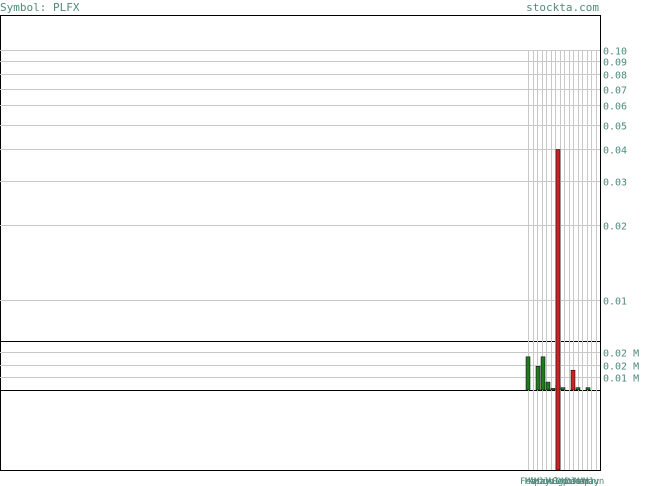  Describe the element at coordinates (615, 151) in the screenshot. I see `price-tick-label: 0.04` at that location.